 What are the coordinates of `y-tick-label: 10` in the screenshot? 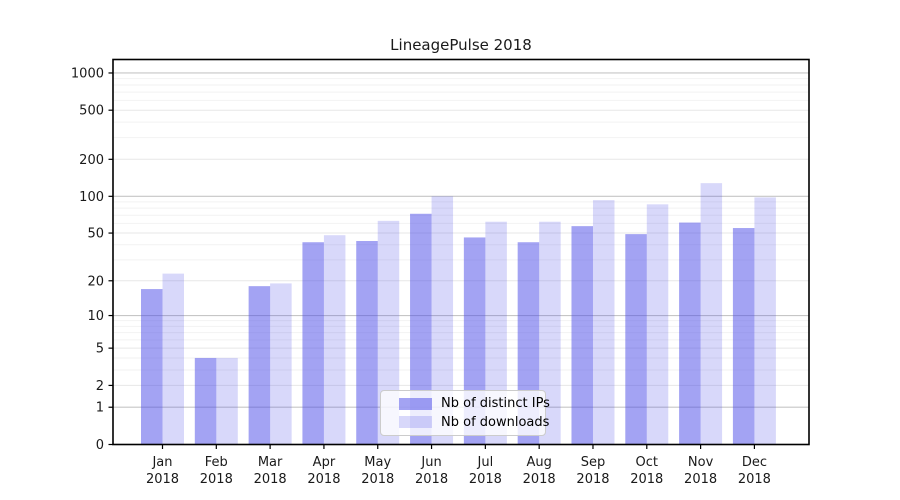 It's located at (95, 316).